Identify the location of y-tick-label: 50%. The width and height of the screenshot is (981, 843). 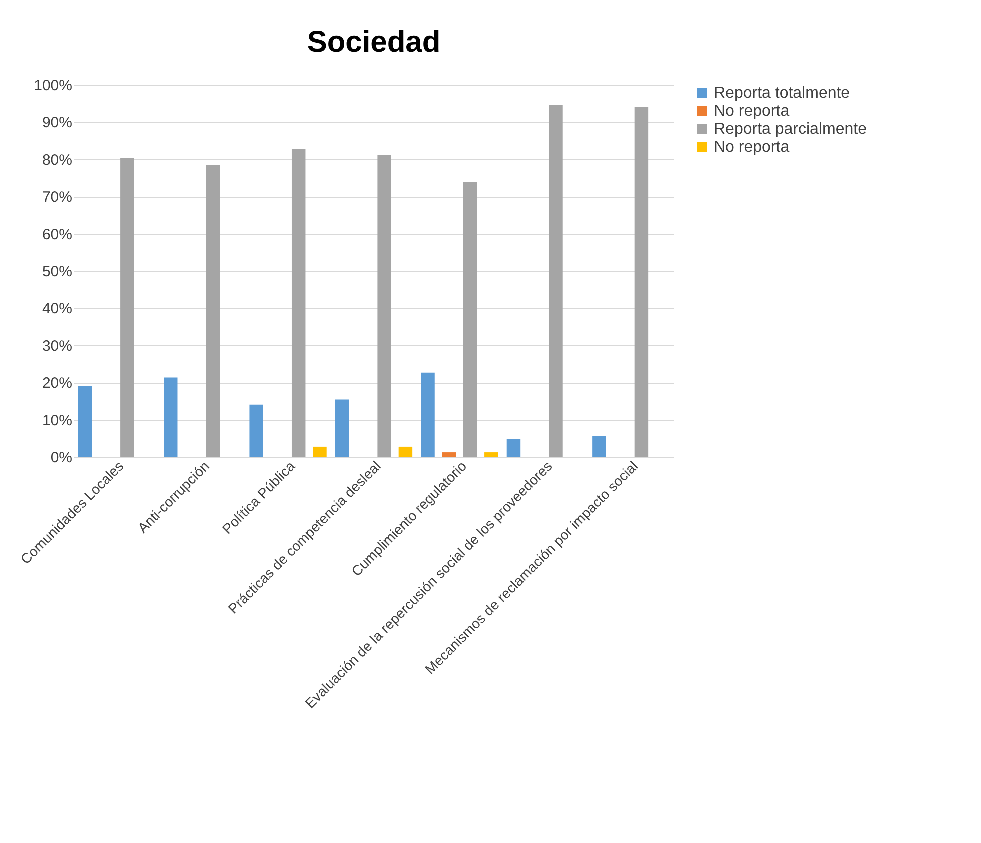
(57, 272).